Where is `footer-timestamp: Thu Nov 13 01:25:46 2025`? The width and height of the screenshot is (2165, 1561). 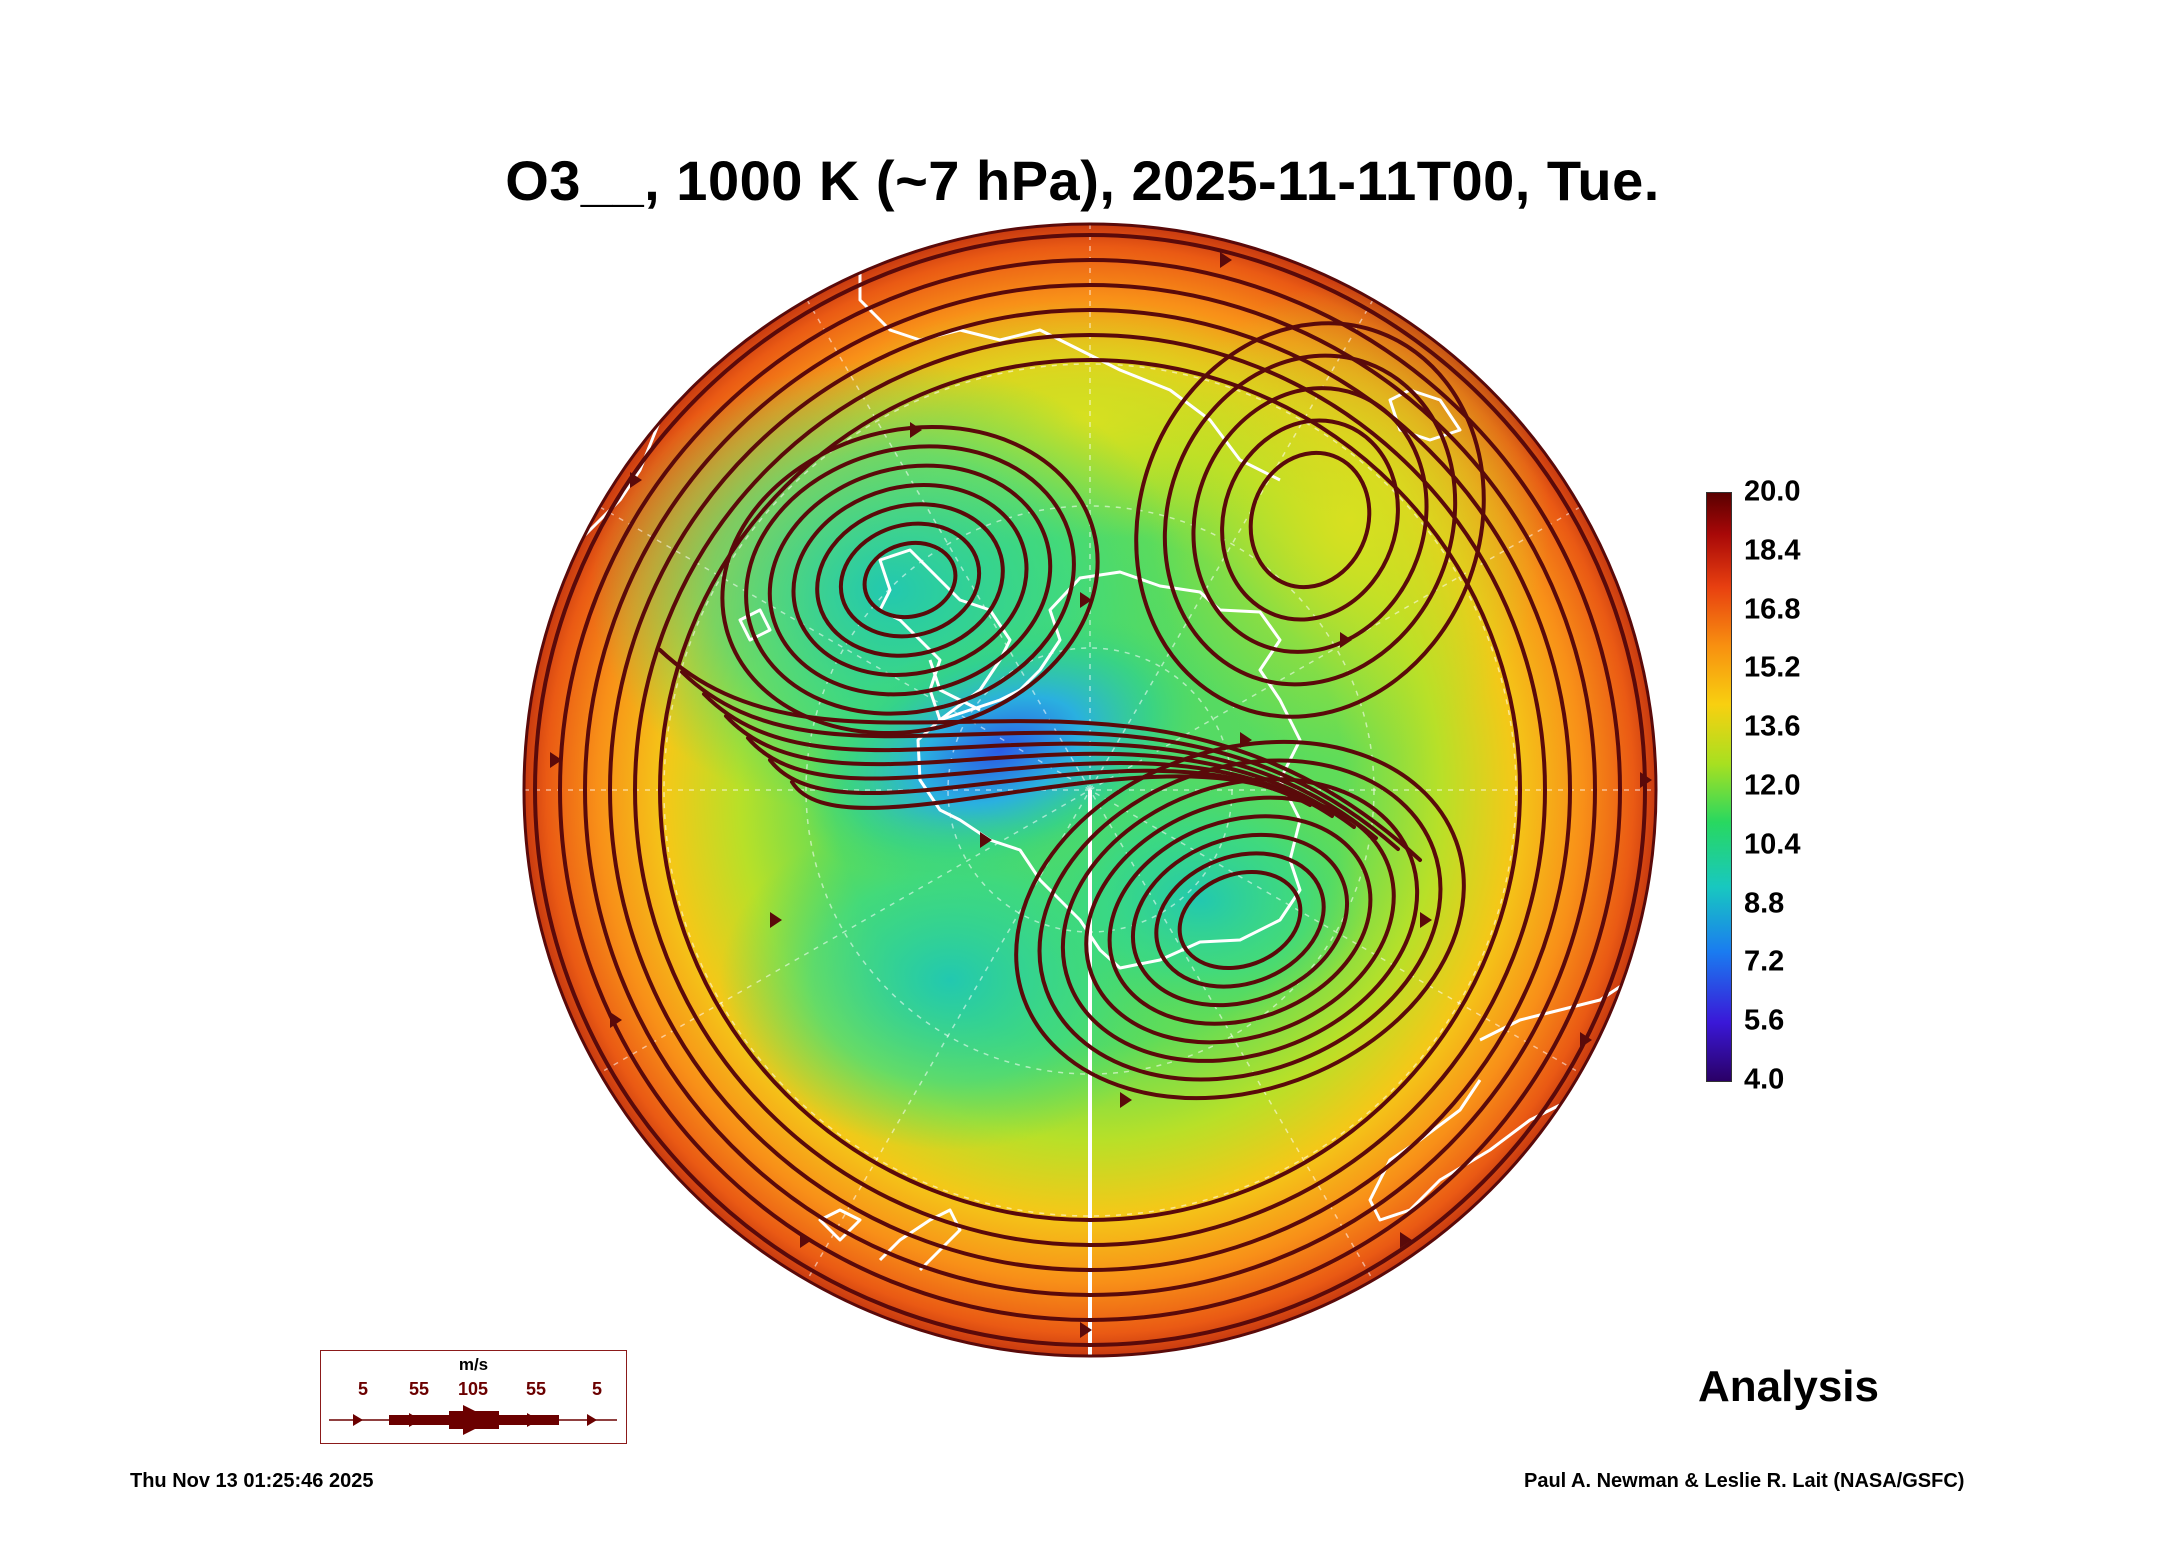
footer-timestamp: Thu Nov 13 01:25:46 2025 is located at coordinates (252, 1481).